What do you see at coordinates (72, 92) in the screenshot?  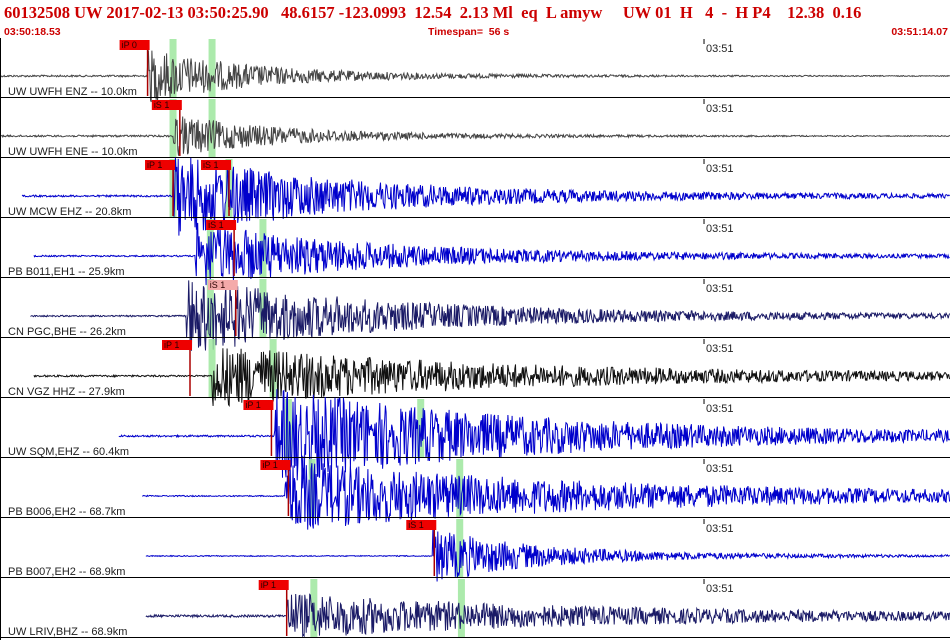 I see `station-label: UW UWFH ENZ -- 10.0km` at bounding box center [72, 92].